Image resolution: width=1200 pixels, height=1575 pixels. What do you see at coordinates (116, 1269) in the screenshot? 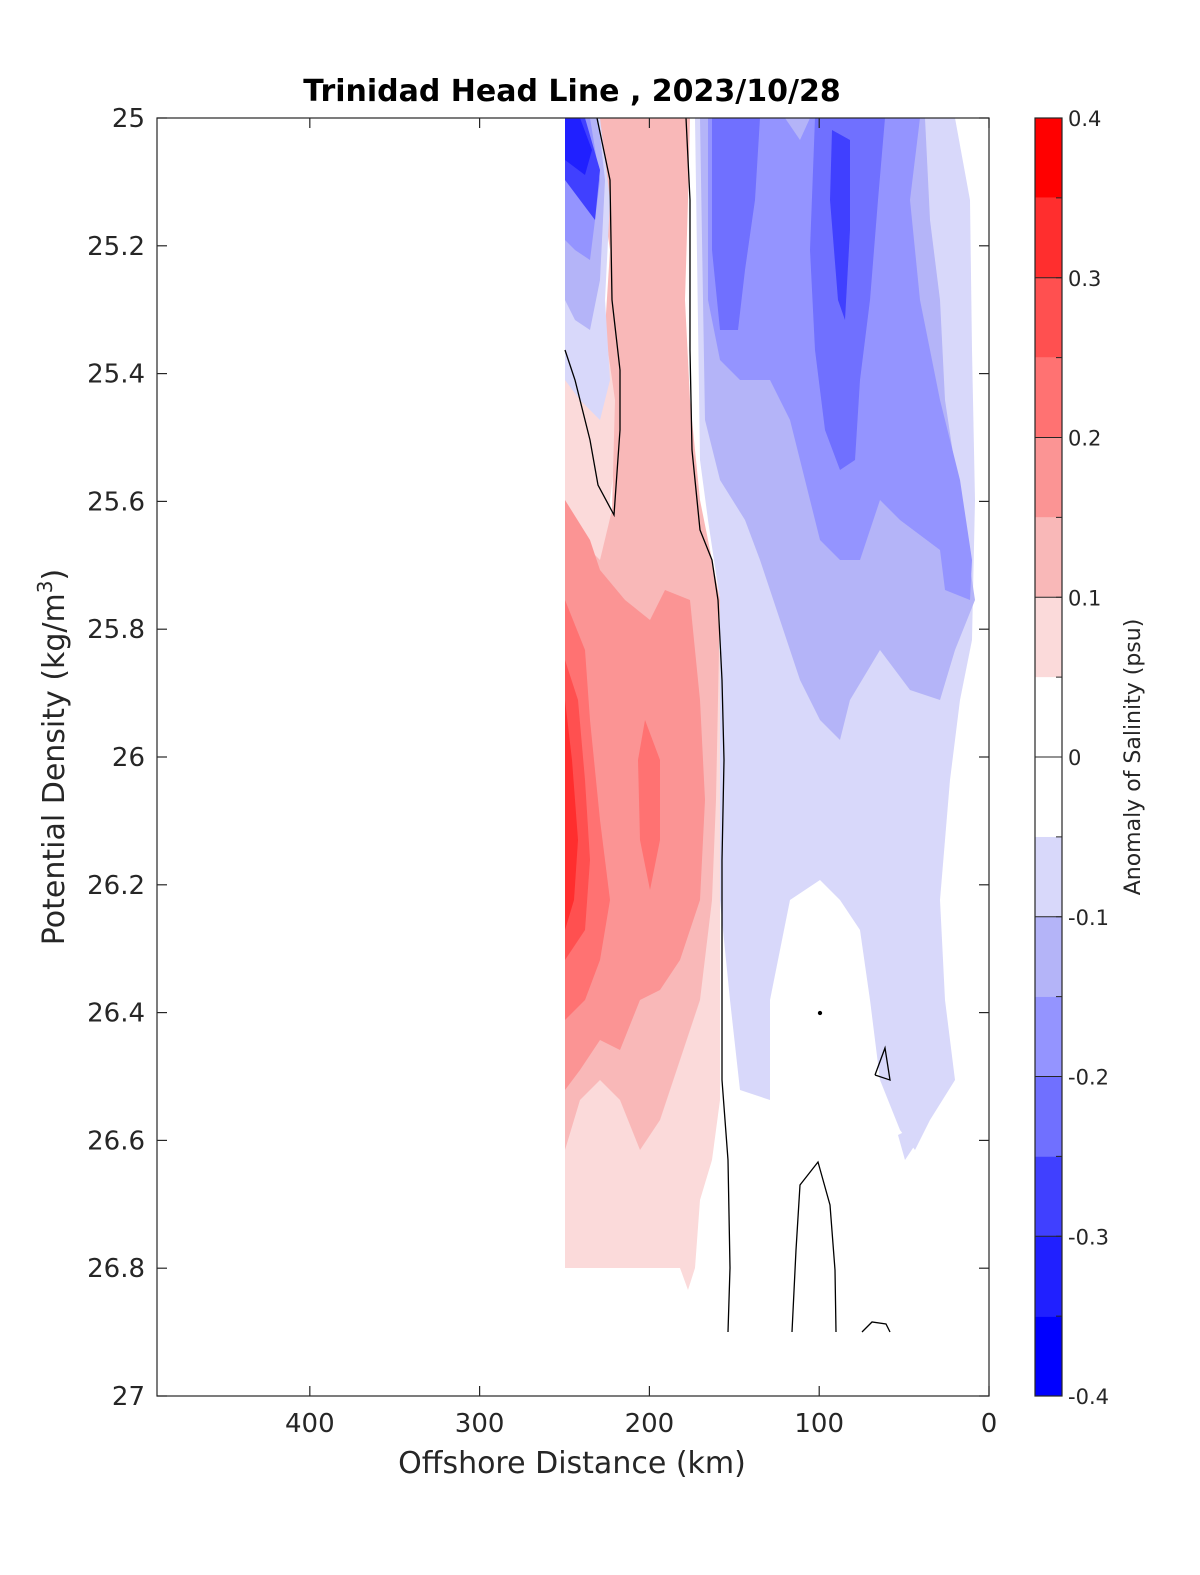
I see `y-tick-label: 26.8` at bounding box center [116, 1269].